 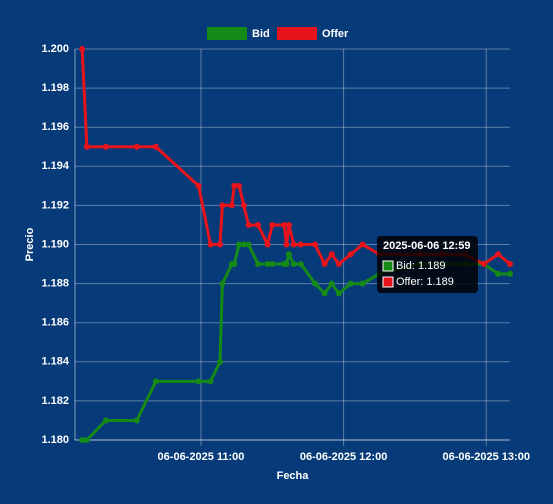 I want to click on x-tick-label: 06-06-2025 13:00, so click(x=485, y=457).